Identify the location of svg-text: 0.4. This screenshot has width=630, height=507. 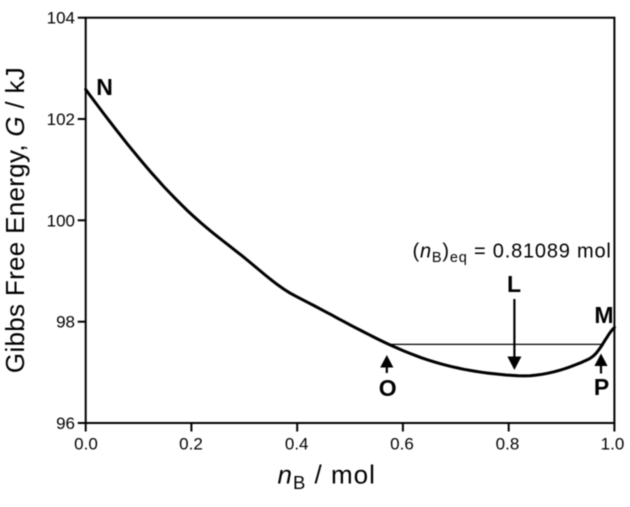
(297, 444).